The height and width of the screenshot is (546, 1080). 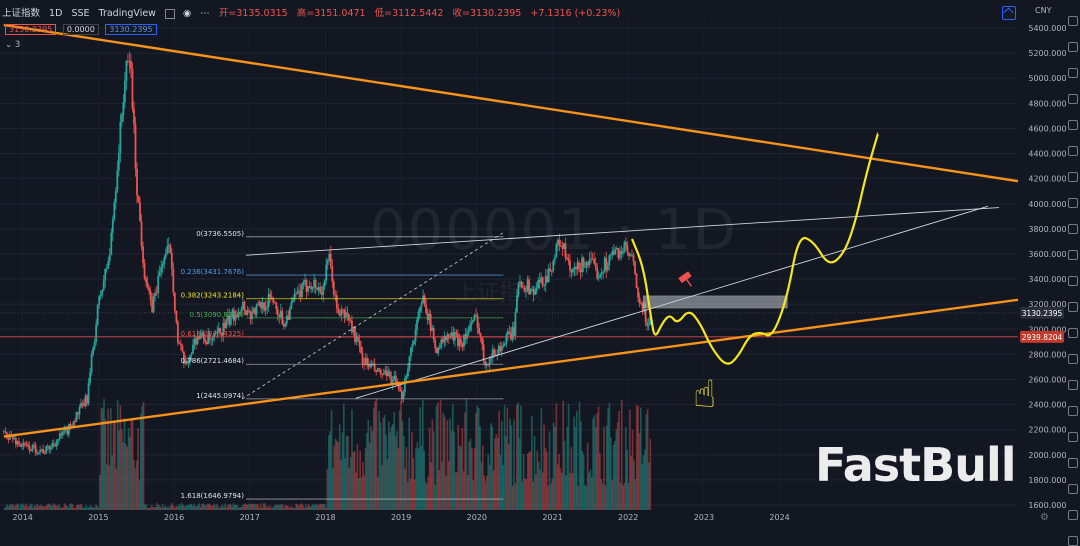 I want to click on eye-icon: ◉, so click(x=187, y=13).